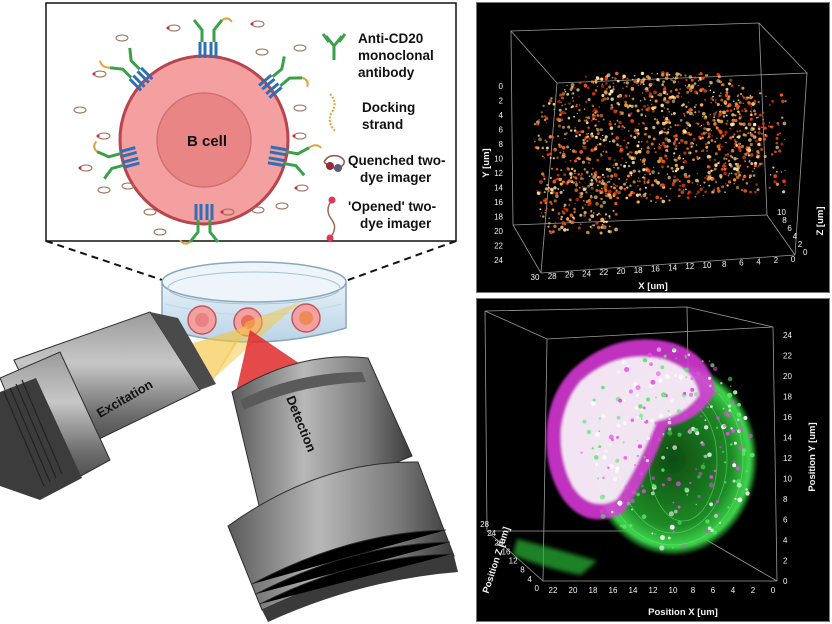 The width and height of the screenshot is (832, 624). Describe the element at coordinates (386, 72) in the screenshot. I see `legend-antibody-line-3: antibody` at that location.